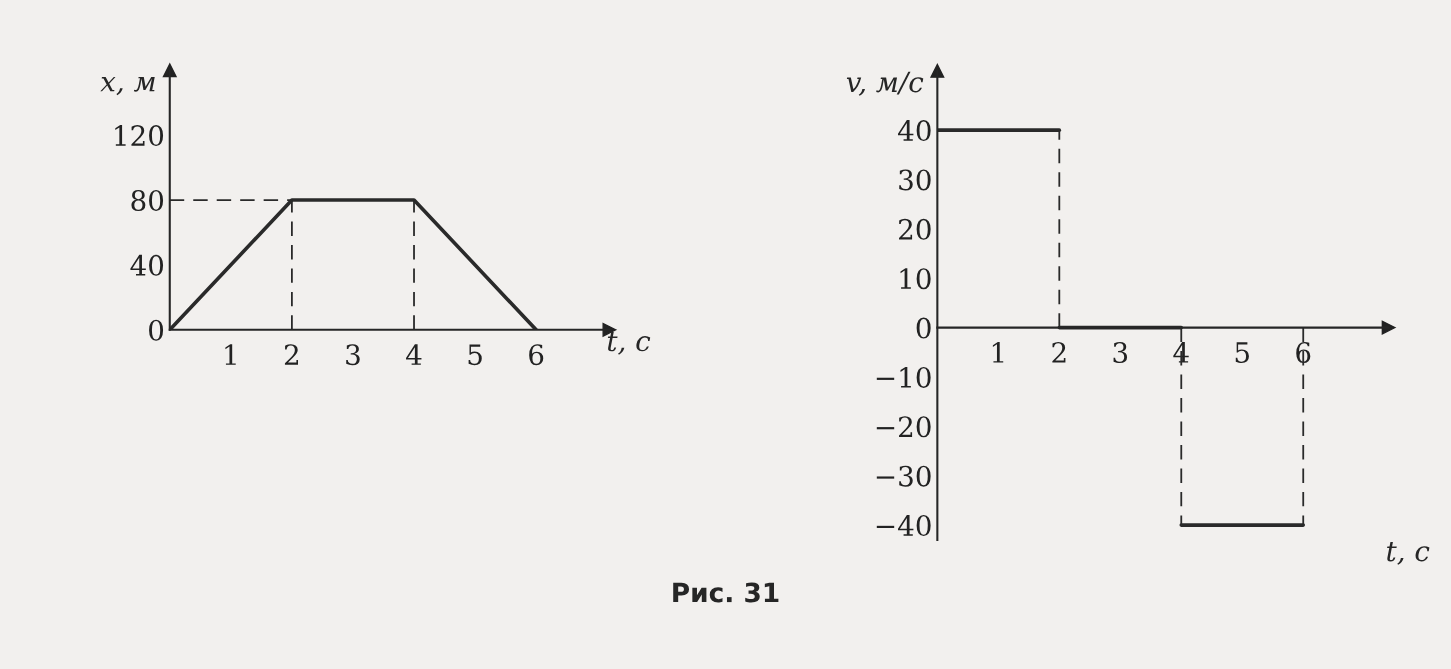 The height and width of the screenshot is (669, 1451). I want to click on y-axis-title: x, м, so click(127, 86).